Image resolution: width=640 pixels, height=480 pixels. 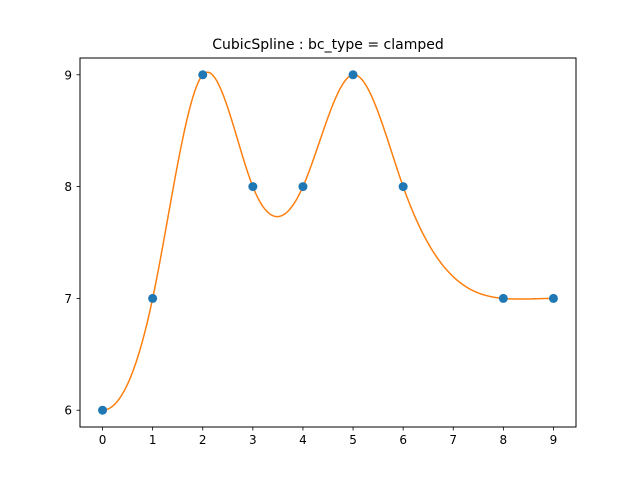 I want to click on x-tick-label: 6, so click(x=403, y=440).